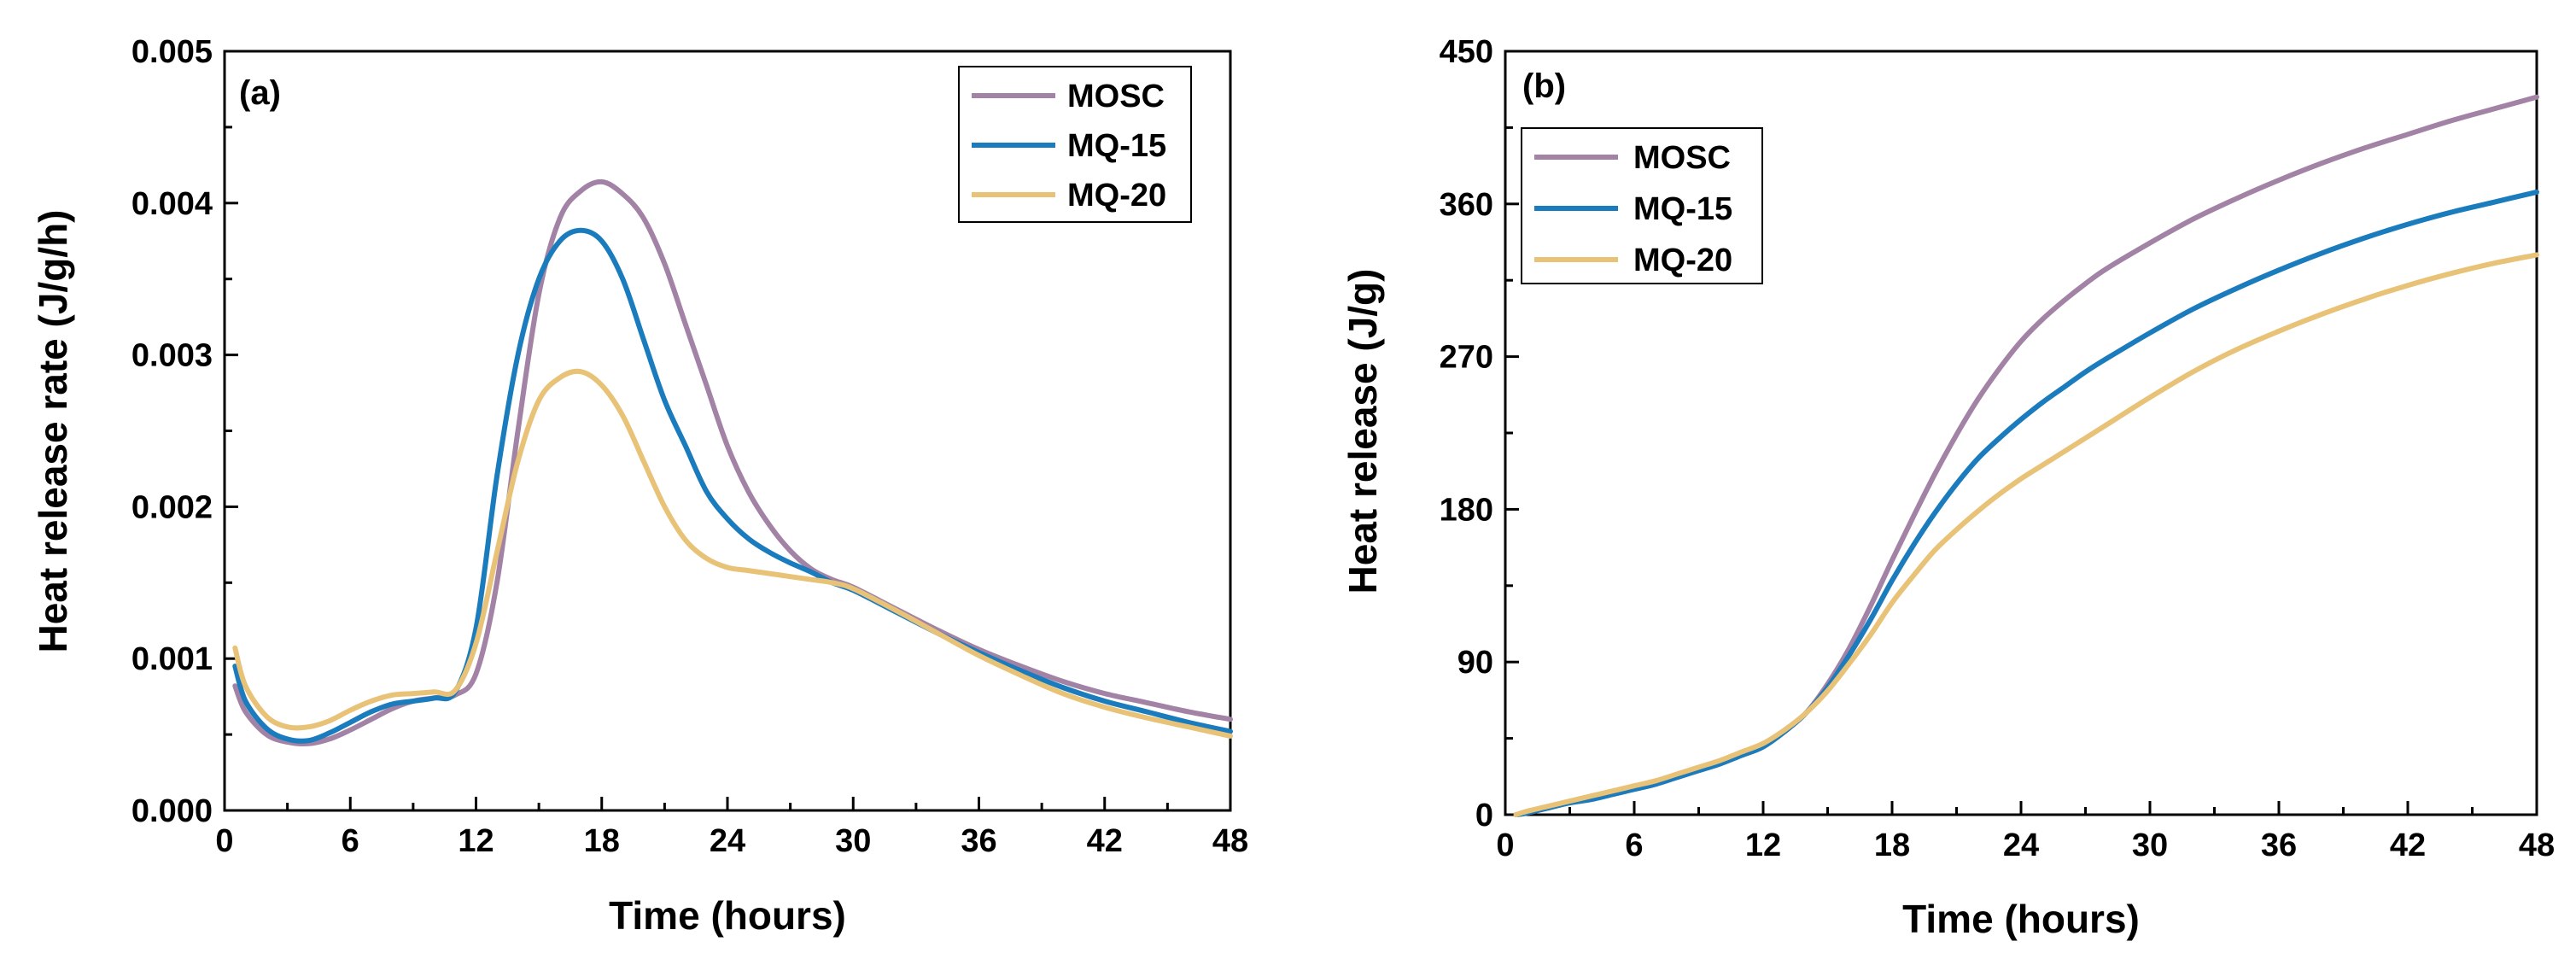 This screenshot has width=2576, height=965. What do you see at coordinates (1116, 96) in the screenshot?
I see `legend-label-mosc-a: MOSC` at bounding box center [1116, 96].